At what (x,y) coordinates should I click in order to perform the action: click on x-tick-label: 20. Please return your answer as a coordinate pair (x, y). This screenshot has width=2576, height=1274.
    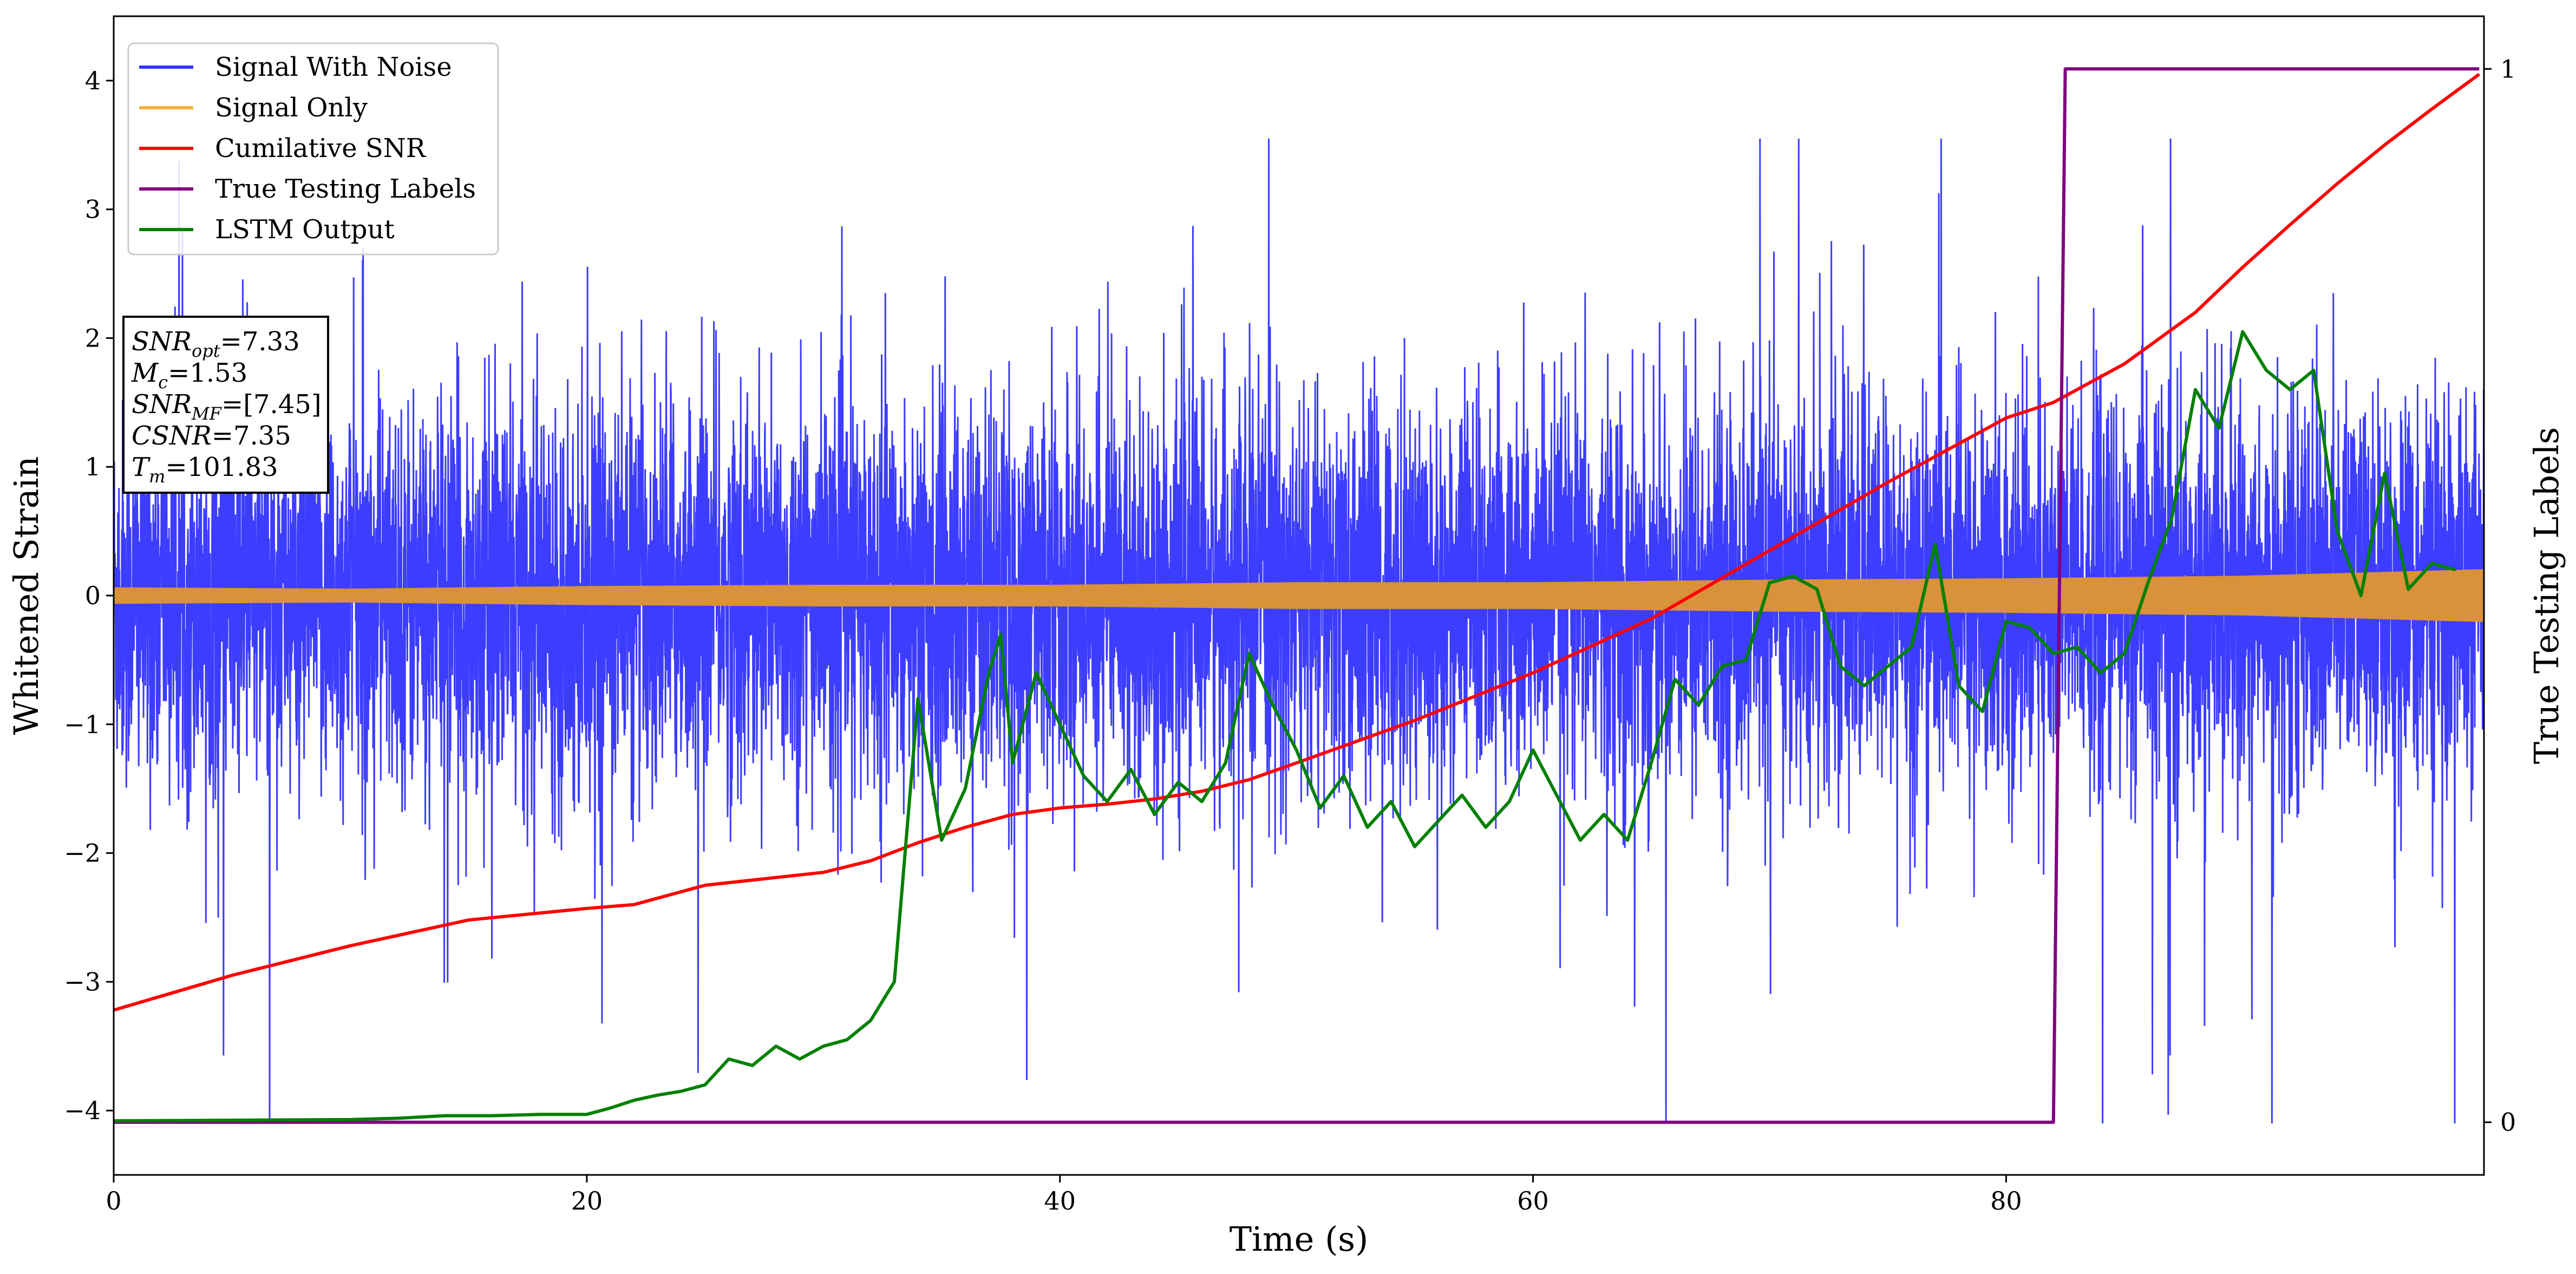
    Looking at the image, I should click on (587, 1201).